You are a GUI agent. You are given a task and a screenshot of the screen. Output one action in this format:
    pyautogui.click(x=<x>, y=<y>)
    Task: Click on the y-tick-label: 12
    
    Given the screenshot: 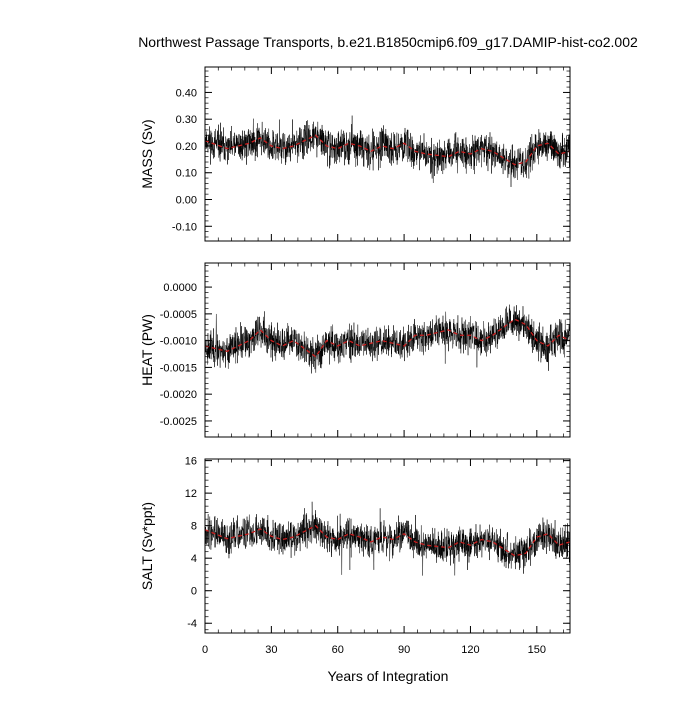 What is the action you would take?
    pyautogui.click(x=191, y=494)
    